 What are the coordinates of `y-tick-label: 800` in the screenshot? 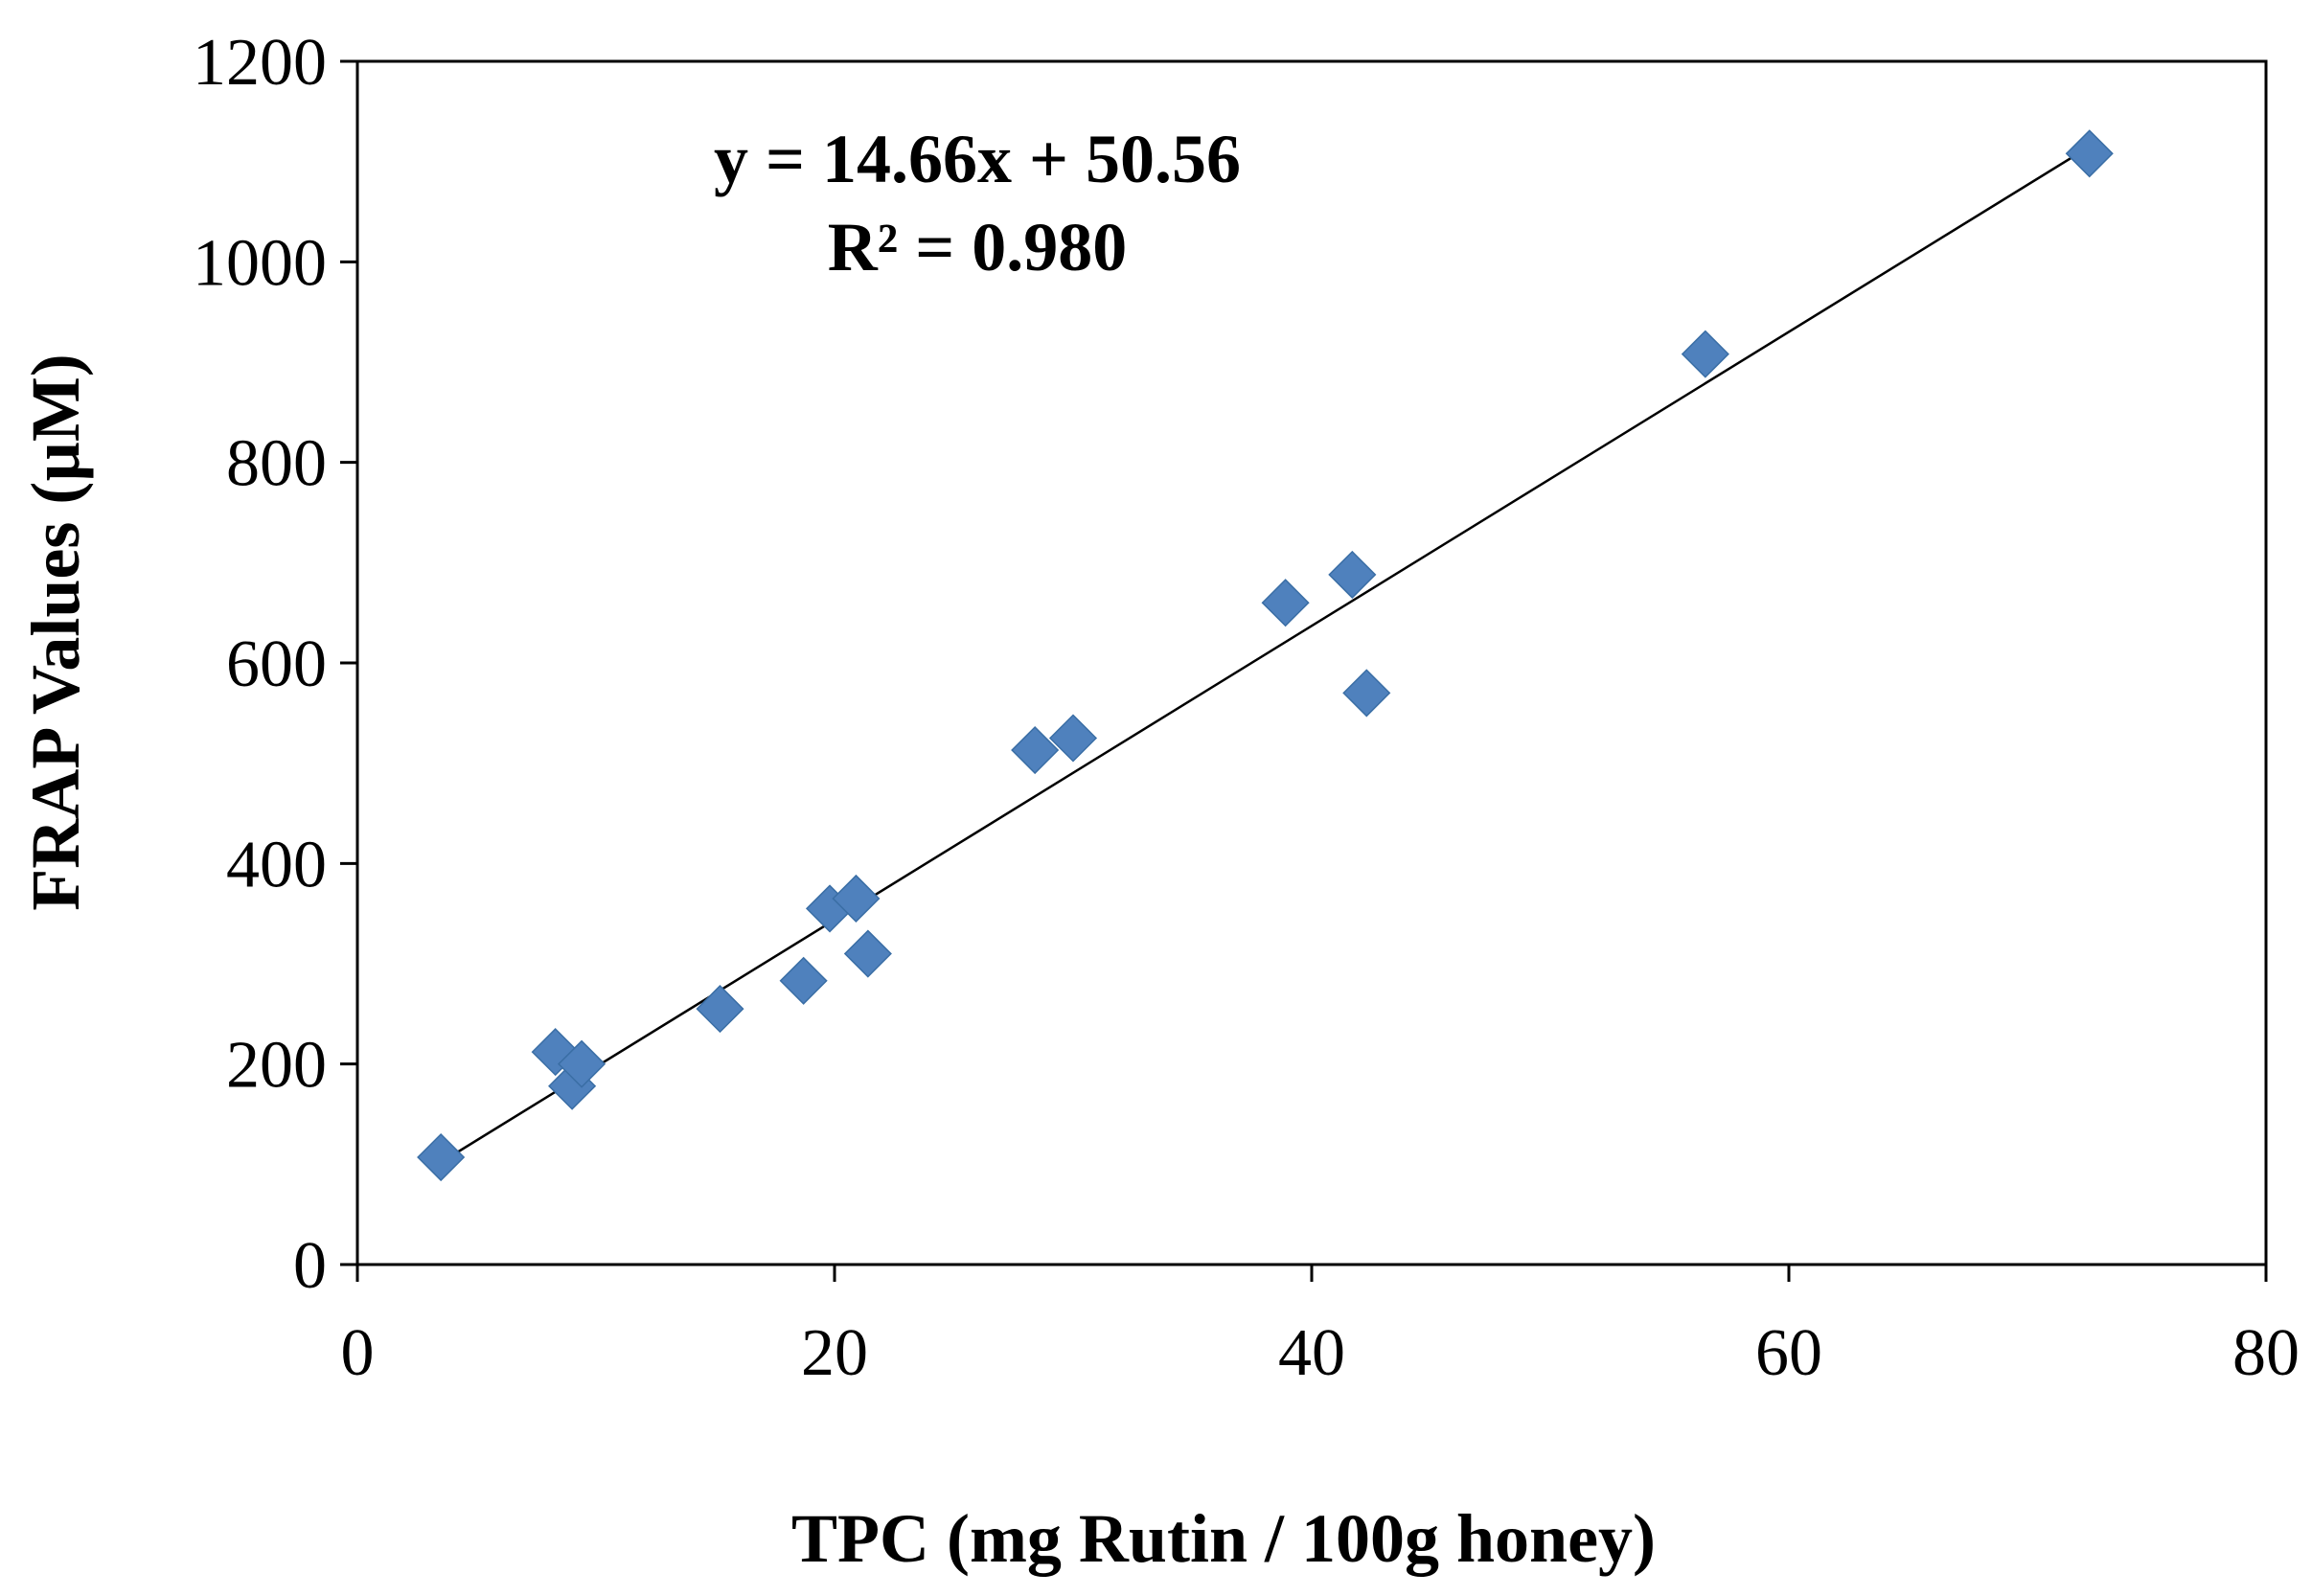 It's located at (276, 464).